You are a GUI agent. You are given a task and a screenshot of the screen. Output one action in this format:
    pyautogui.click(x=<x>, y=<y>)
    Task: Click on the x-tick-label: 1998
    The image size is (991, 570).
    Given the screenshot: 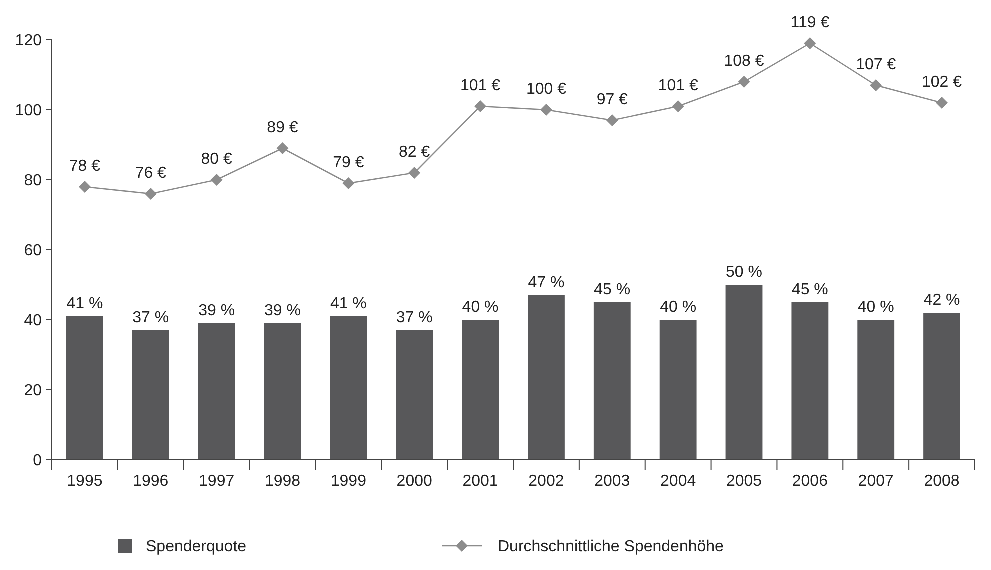 What is the action you would take?
    pyautogui.click(x=282, y=481)
    